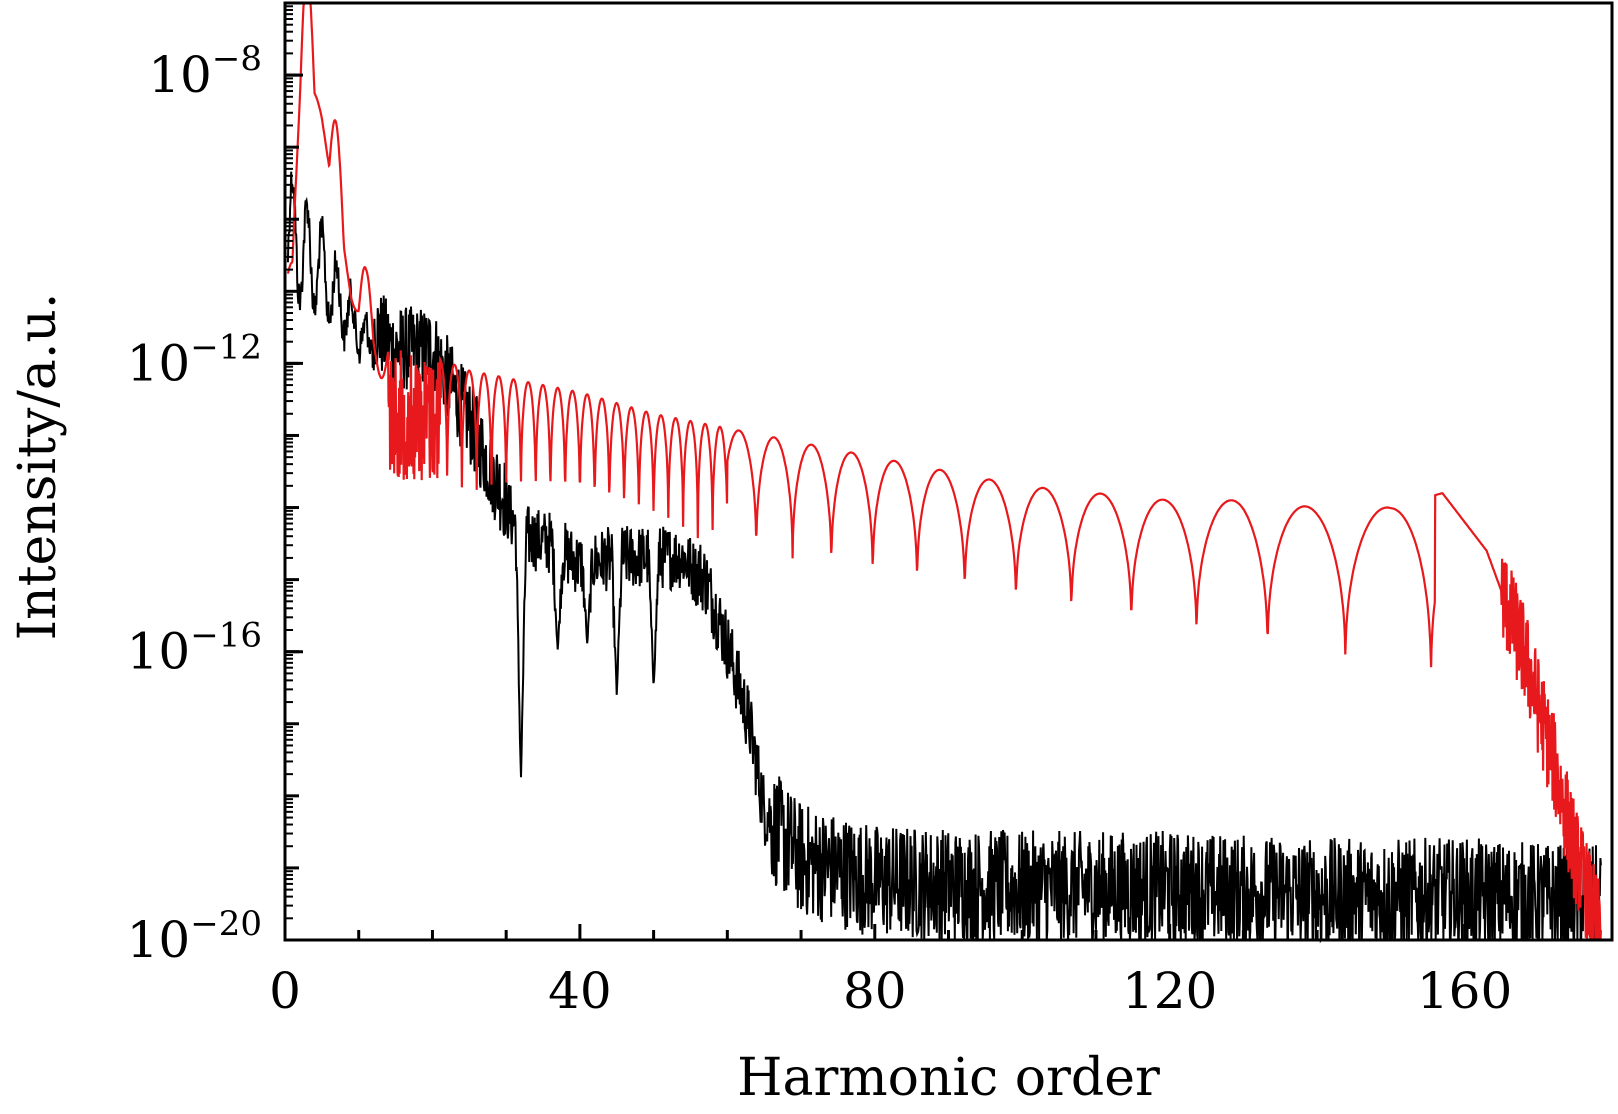  What do you see at coordinates (194, 648) in the screenshot?
I see `y-tick-label: 10−16` at bounding box center [194, 648].